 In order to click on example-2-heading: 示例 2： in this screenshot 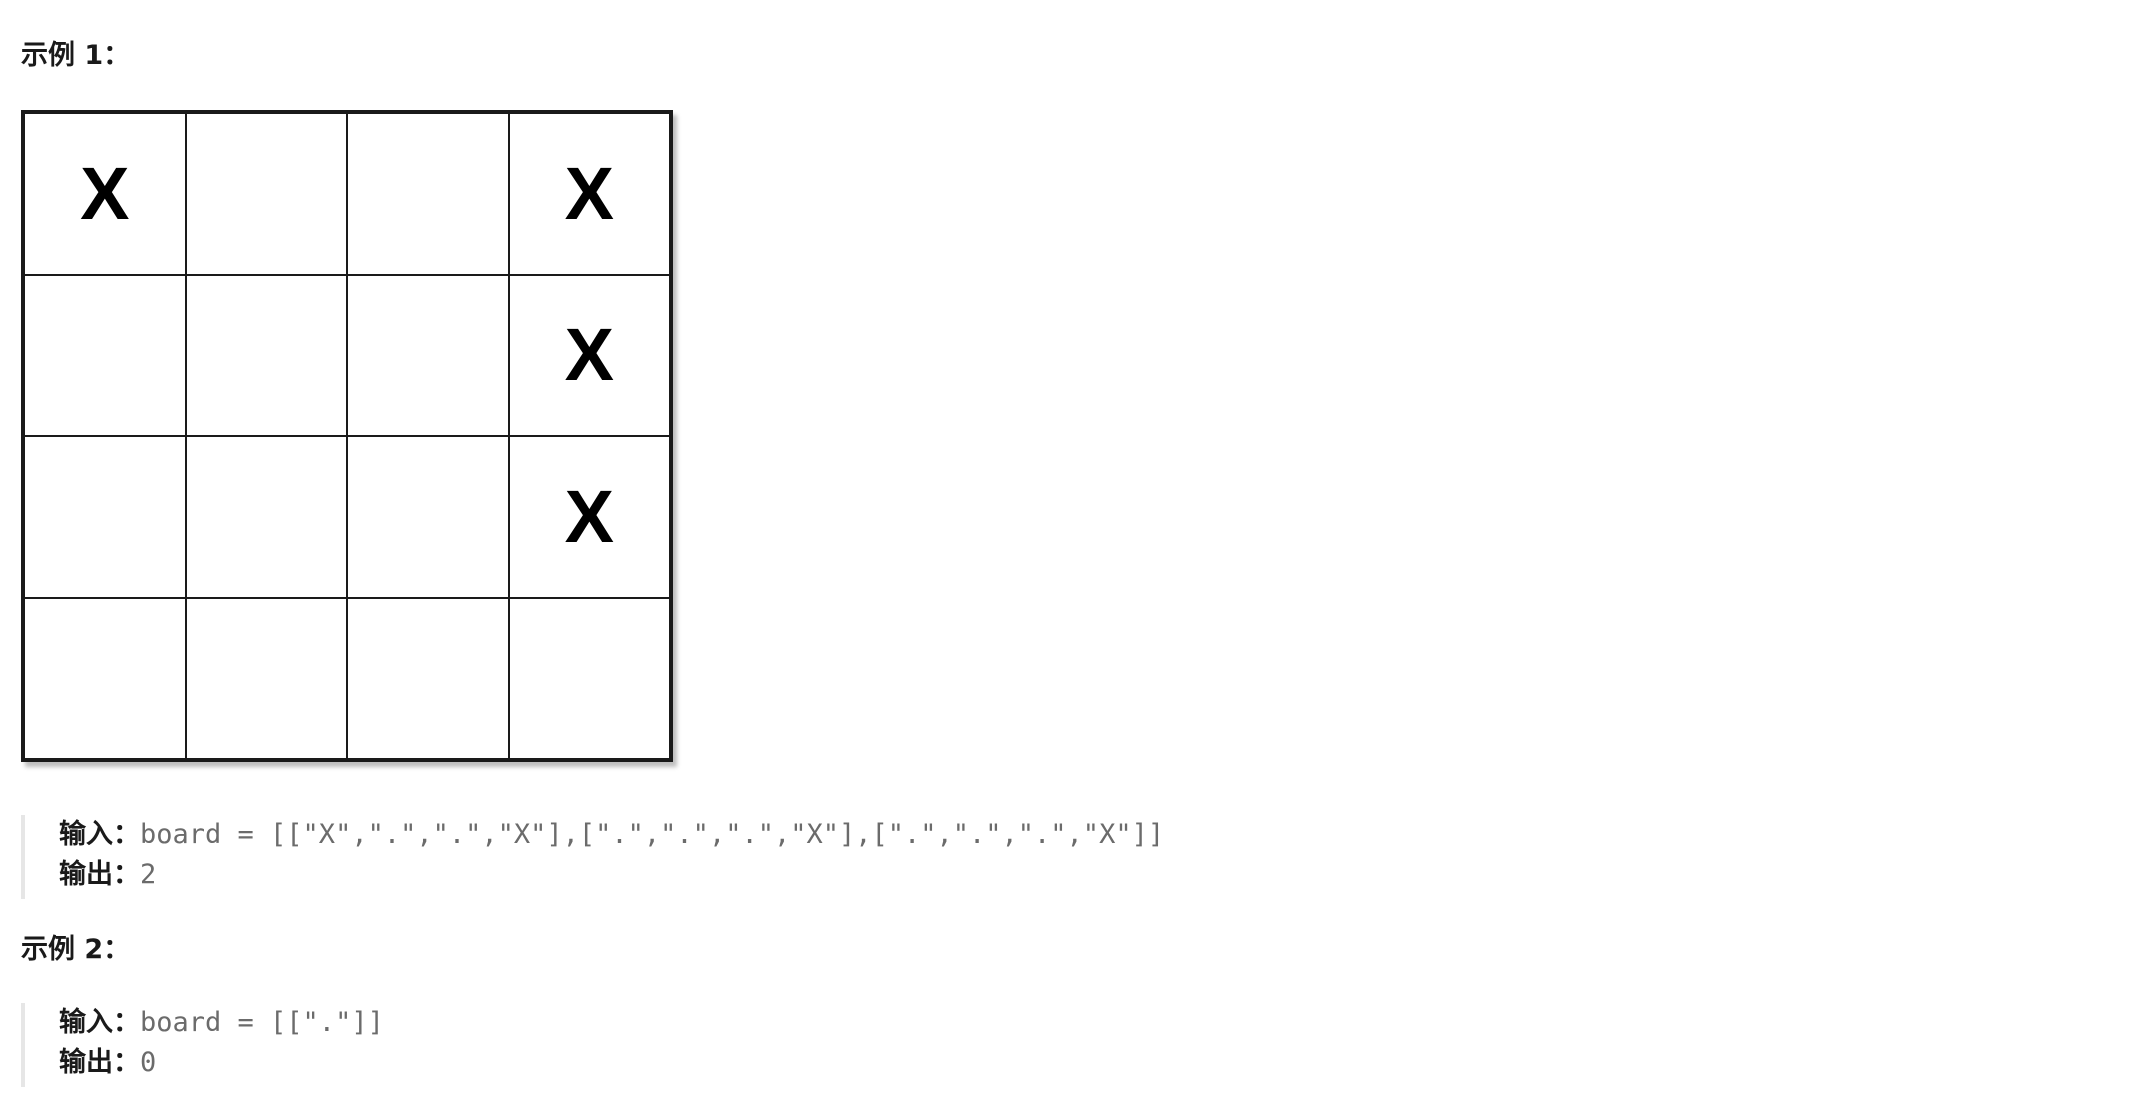, I will do `click(76, 949)`.